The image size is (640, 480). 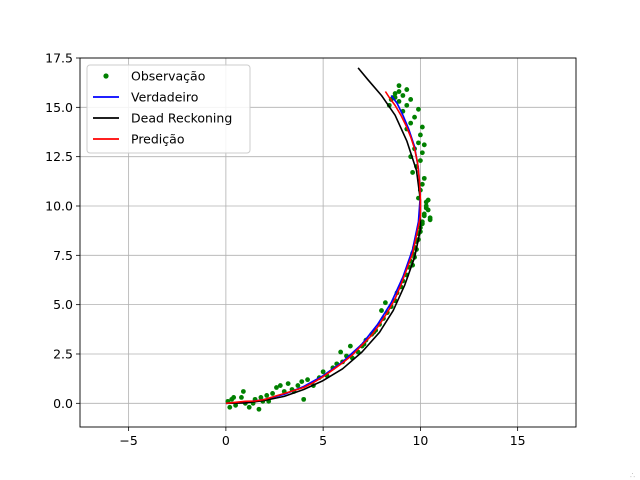 I want to click on y-tick-label: 5.0, so click(x=63, y=304).